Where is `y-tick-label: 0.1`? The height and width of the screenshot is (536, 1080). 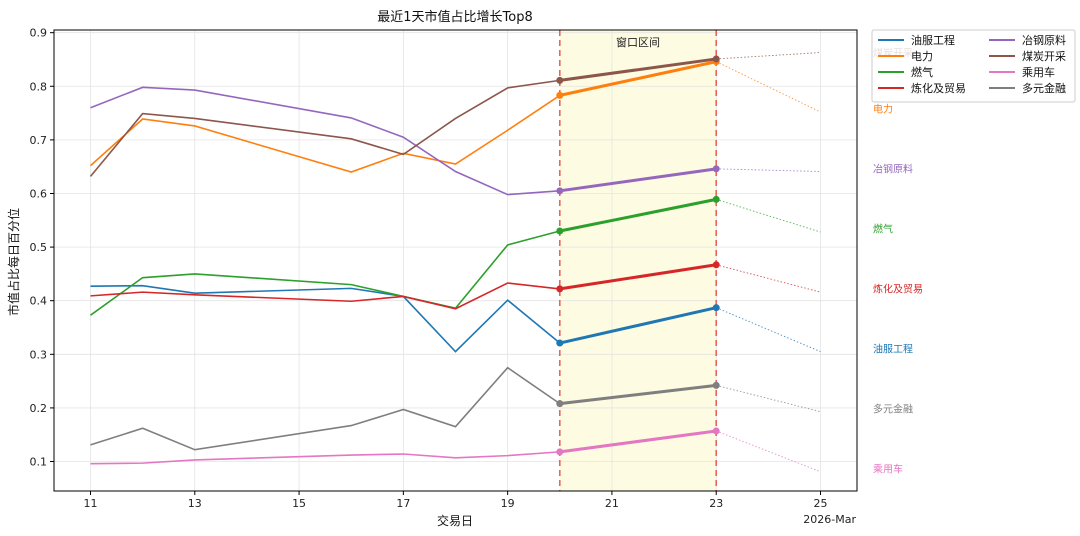 y-tick-label: 0.1 is located at coordinates (39, 462).